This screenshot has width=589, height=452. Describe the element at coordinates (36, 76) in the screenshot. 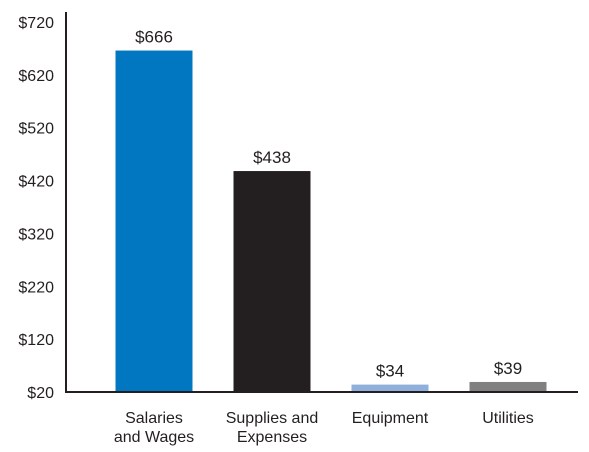

I see `y-tick-label: $620` at that location.